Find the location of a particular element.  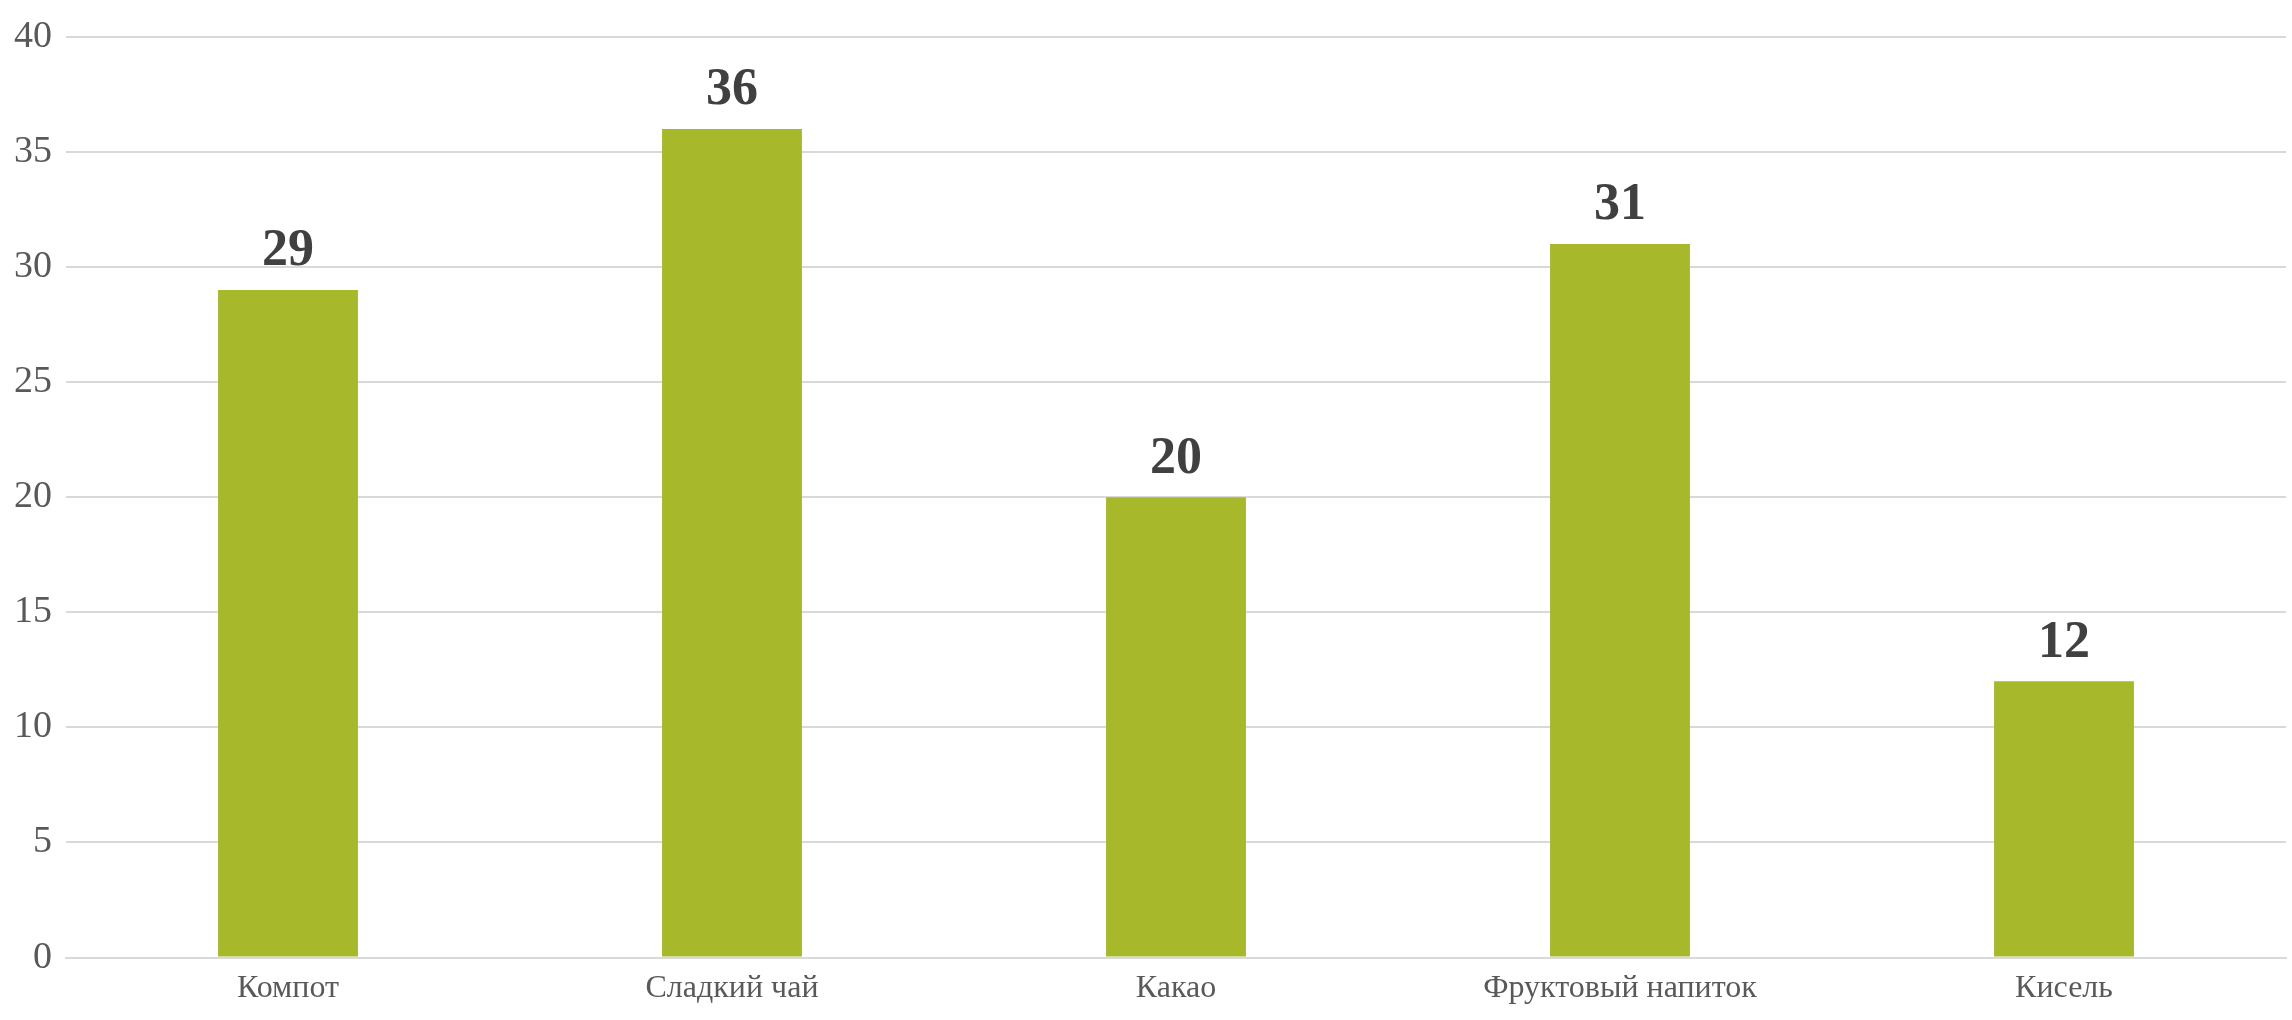

x-tick-label: Фруктовый напиток is located at coordinates (1620, 986).